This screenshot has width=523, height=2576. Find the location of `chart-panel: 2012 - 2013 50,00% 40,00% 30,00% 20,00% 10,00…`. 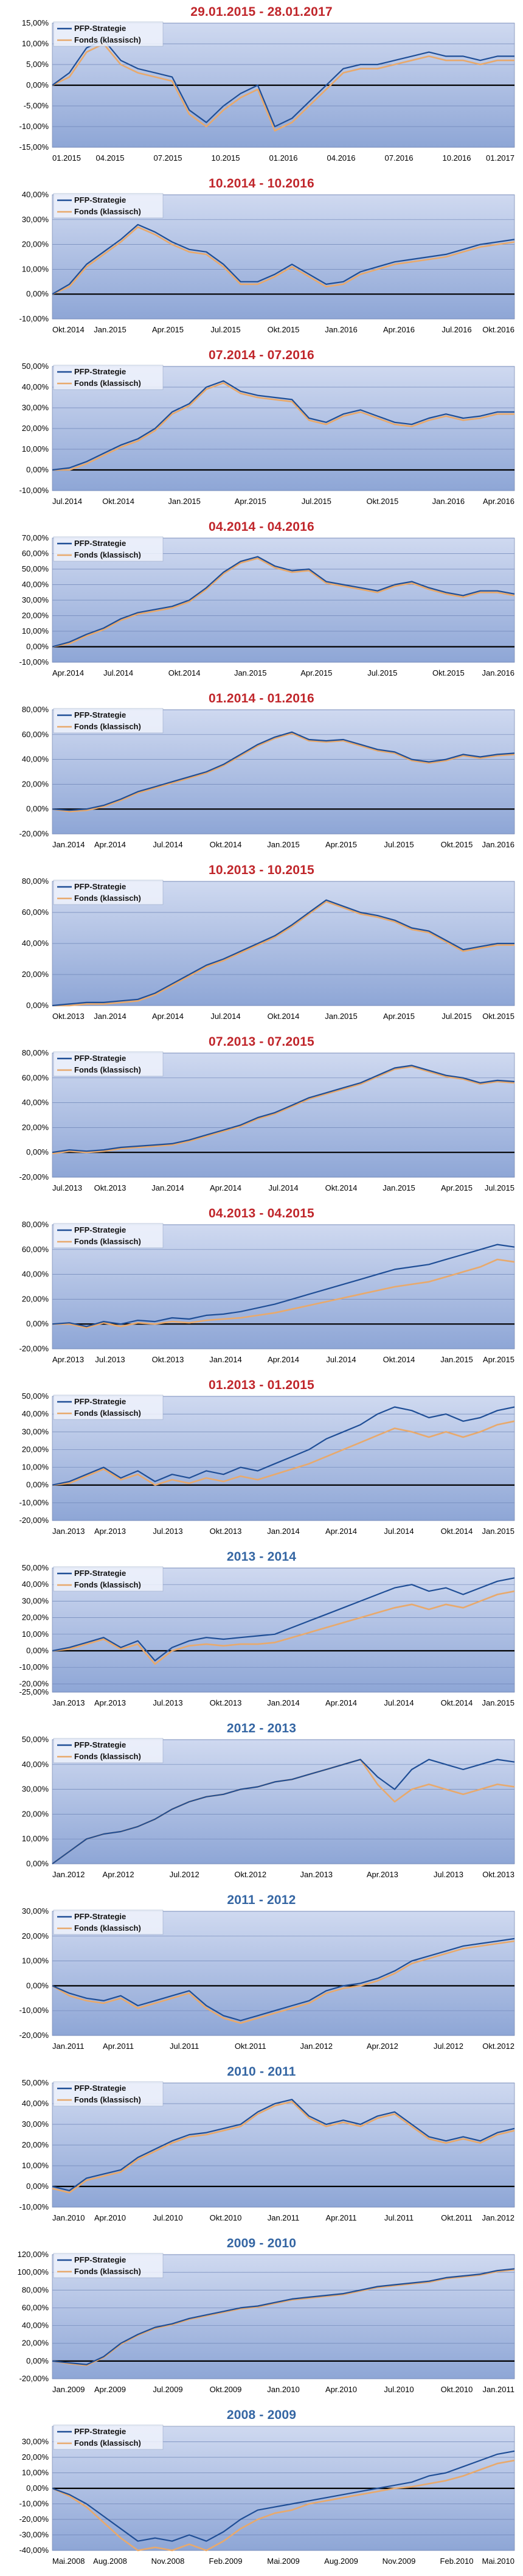

chart-panel: 2012 - 2013 50,00% 40,00% 30,00% 20,00% 10,00… is located at coordinates (261, 1803).